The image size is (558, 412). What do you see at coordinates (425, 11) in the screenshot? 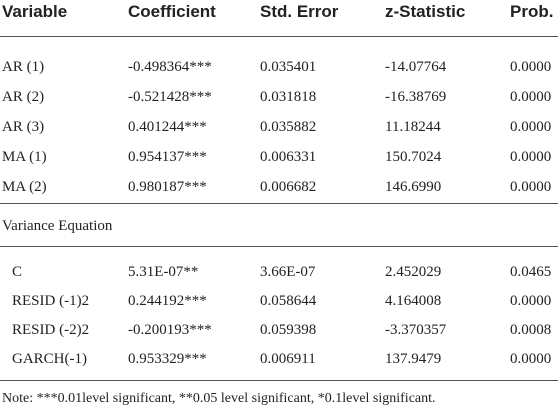
I see `header-cell: z-Statistic` at bounding box center [425, 11].